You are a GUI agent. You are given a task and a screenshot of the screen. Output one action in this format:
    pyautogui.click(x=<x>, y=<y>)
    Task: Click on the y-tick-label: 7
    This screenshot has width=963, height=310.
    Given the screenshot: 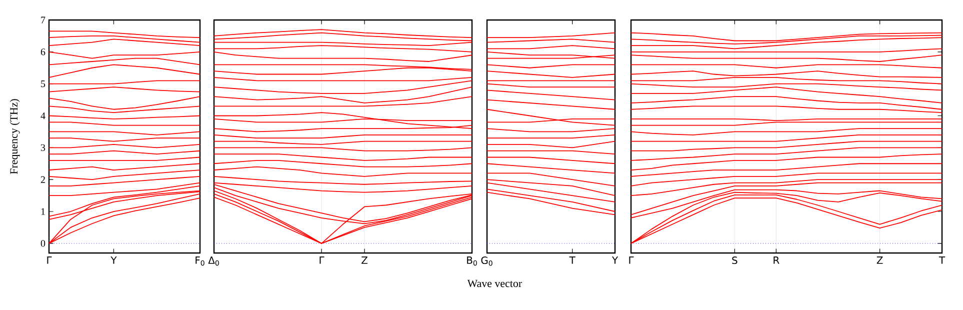 What is the action you would take?
    pyautogui.click(x=43, y=20)
    